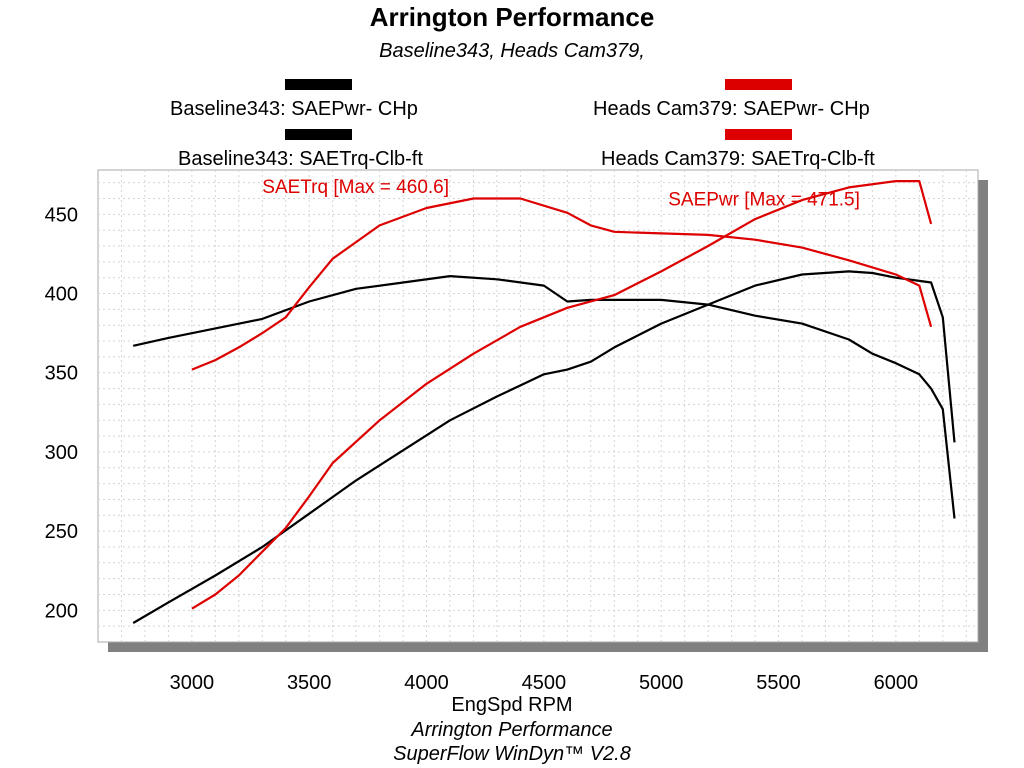 The height and width of the screenshot is (768, 1024). Describe the element at coordinates (318, 134) in the screenshot. I see `legend-swatch-baseline-torque` at that location.